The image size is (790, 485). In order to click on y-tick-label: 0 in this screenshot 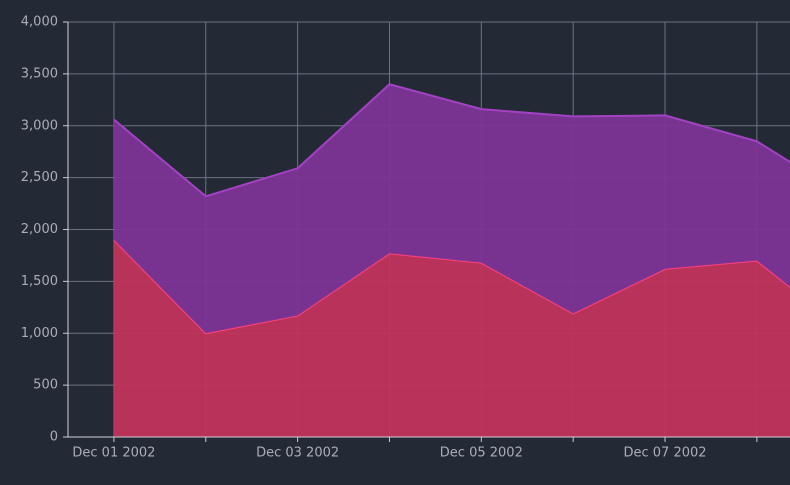, I will do `click(54, 437)`.